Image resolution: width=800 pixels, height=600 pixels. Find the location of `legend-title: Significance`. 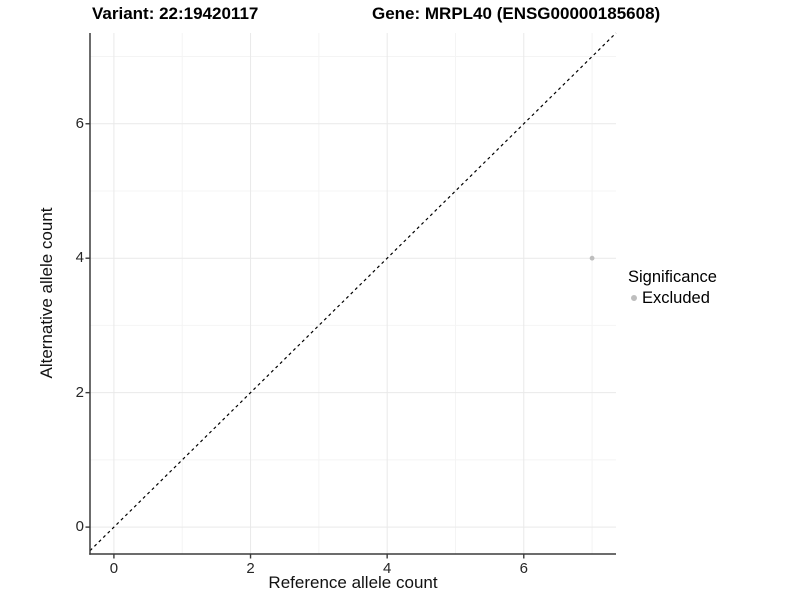

legend-title: Significance is located at coordinates (672, 277).